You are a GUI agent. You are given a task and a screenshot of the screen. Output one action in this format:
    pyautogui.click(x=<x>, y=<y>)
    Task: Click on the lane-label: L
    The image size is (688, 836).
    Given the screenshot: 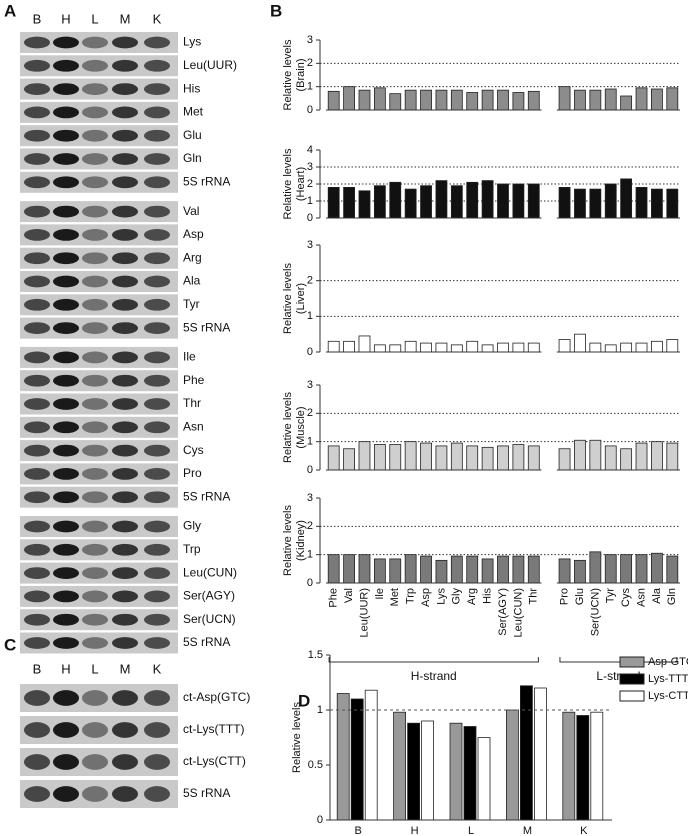 What is the action you would take?
    pyautogui.click(x=94, y=668)
    